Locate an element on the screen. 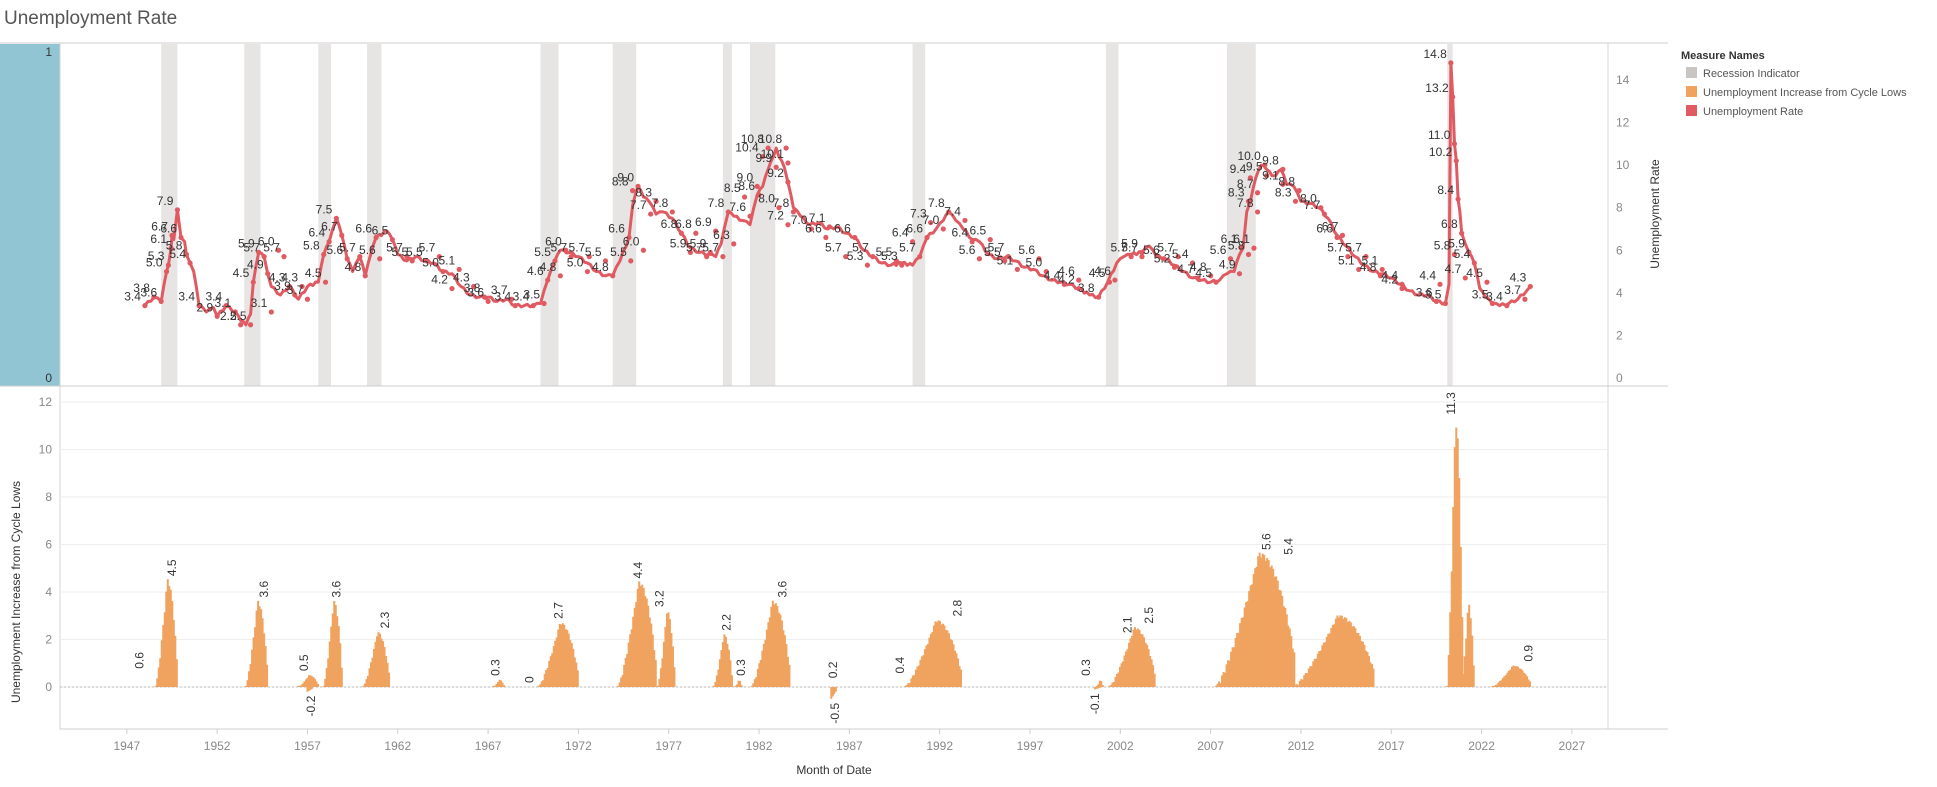 This screenshot has height=787, width=1937. recession-band is located at coordinates (919, 215).